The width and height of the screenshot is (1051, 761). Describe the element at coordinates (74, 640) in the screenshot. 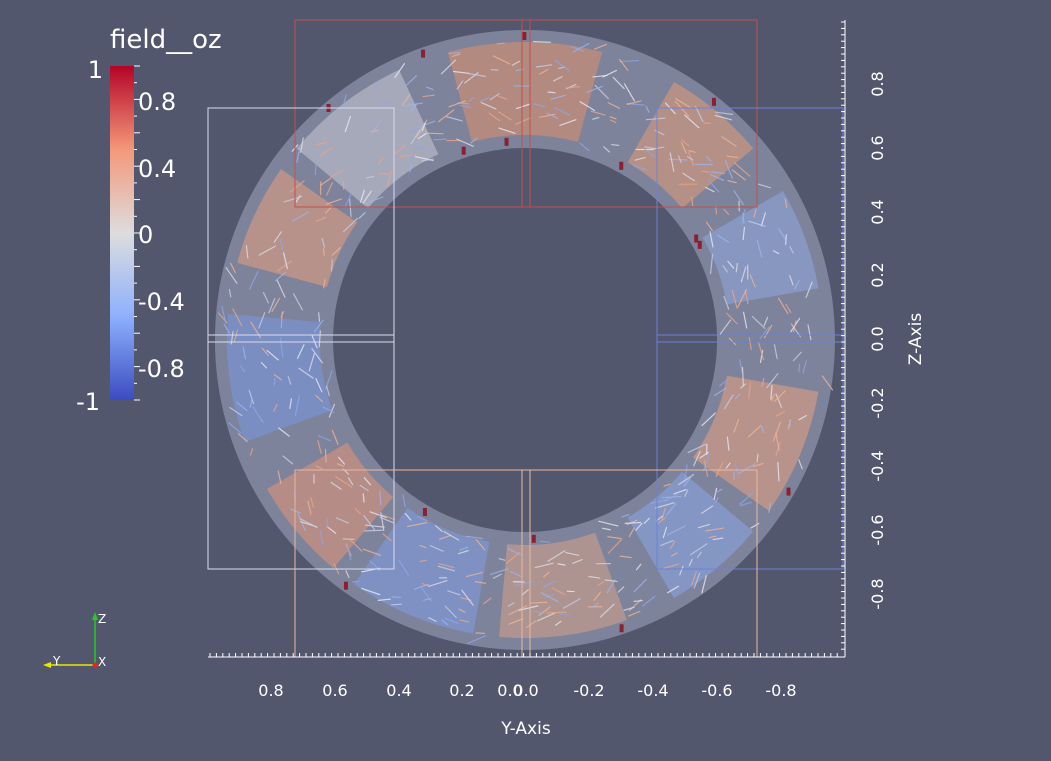

I see `orientation-triad: Z Y X` at that location.